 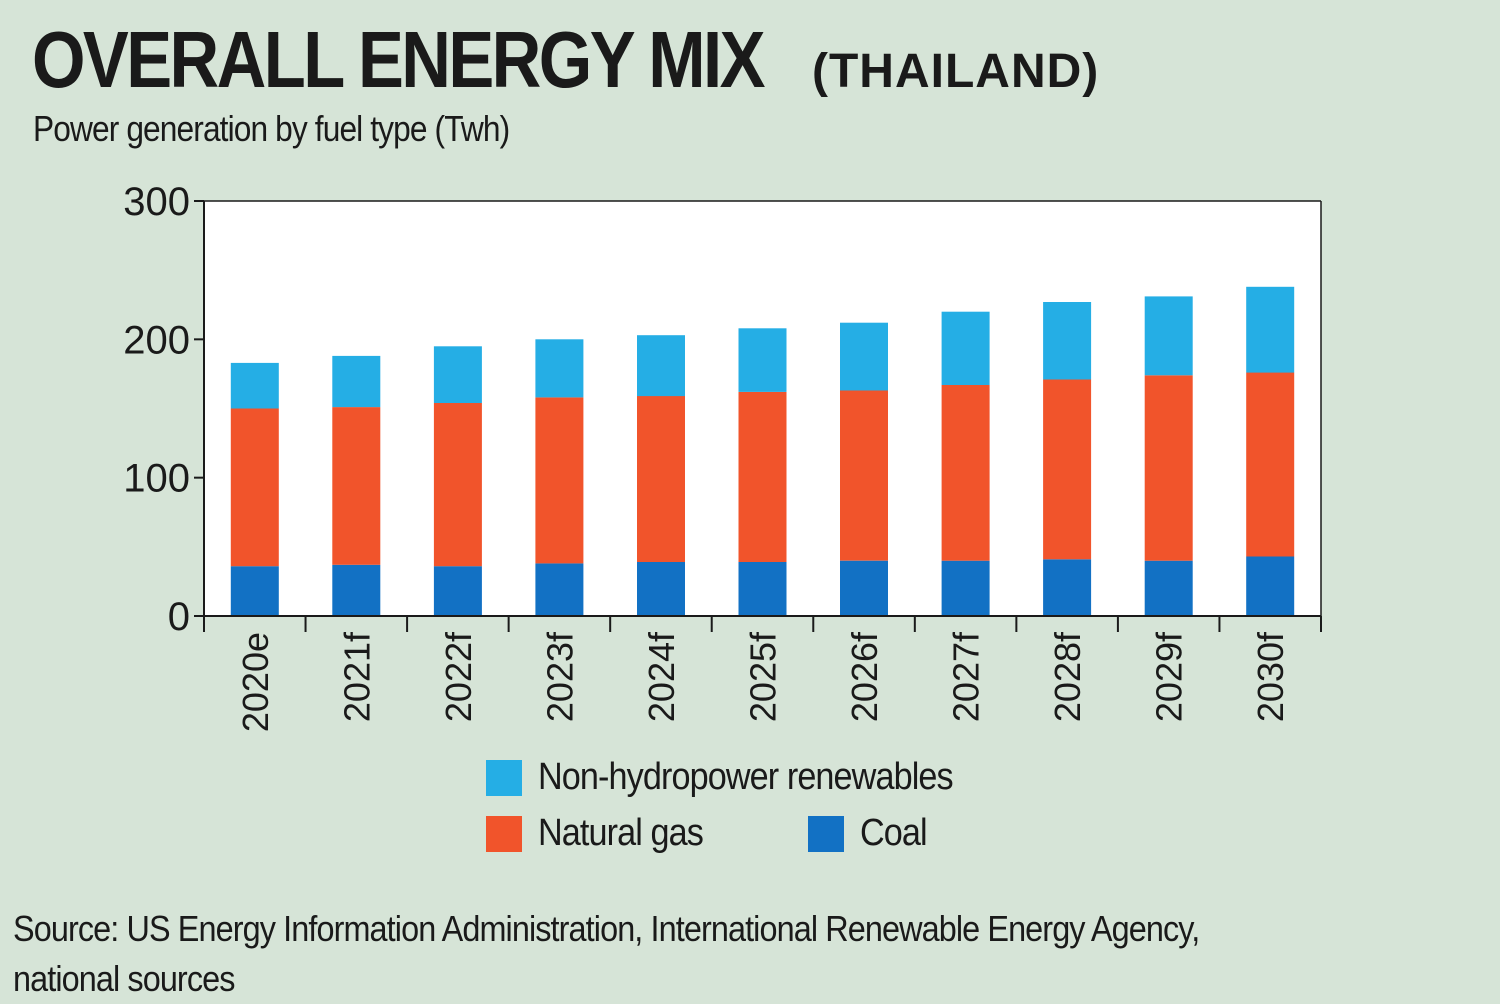 What do you see at coordinates (864, 475) in the screenshot?
I see `bar-natural-gas-2026f` at bounding box center [864, 475].